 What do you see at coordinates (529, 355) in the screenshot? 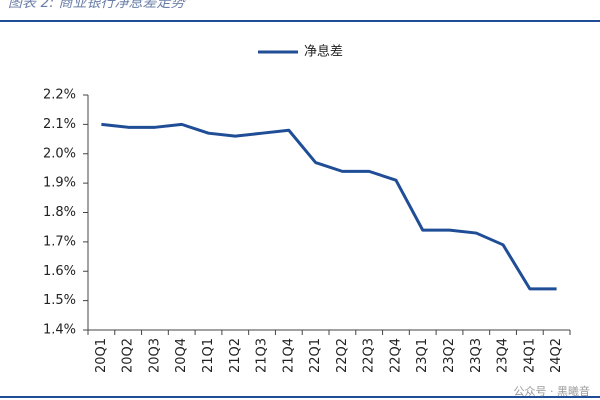
I see `x-tick-label: 24Q1` at bounding box center [529, 355].